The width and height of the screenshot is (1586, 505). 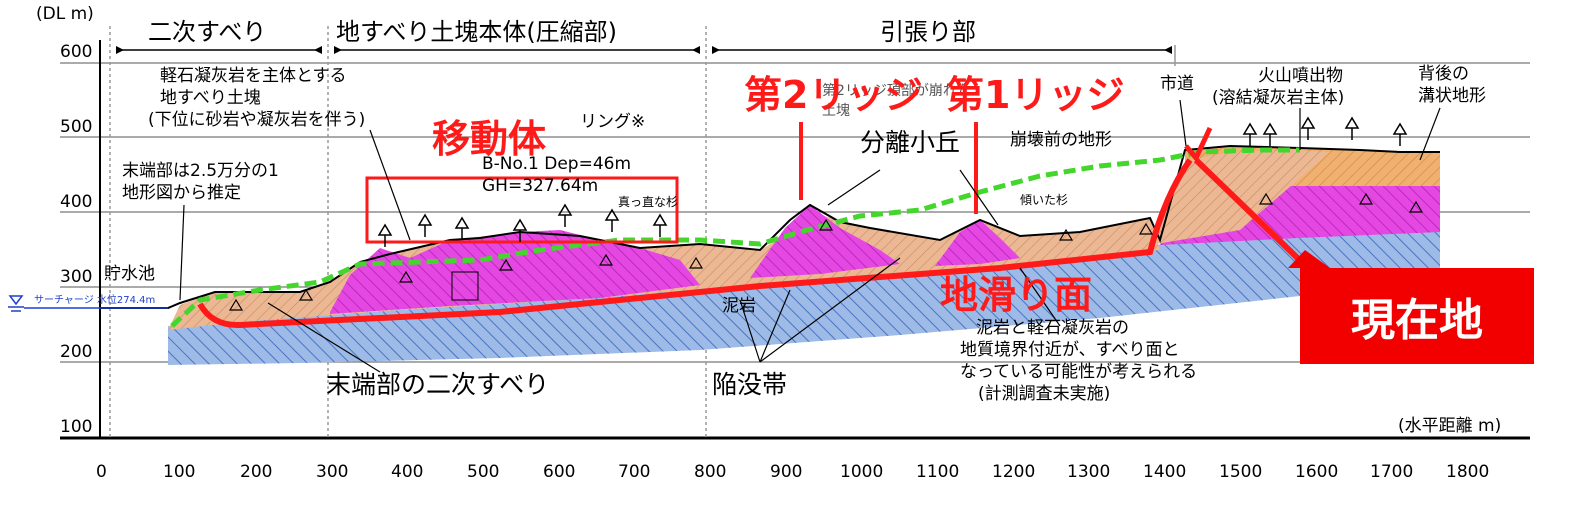 I want to click on back-trench-line1: 背後の, so click(x=1443, y=74).